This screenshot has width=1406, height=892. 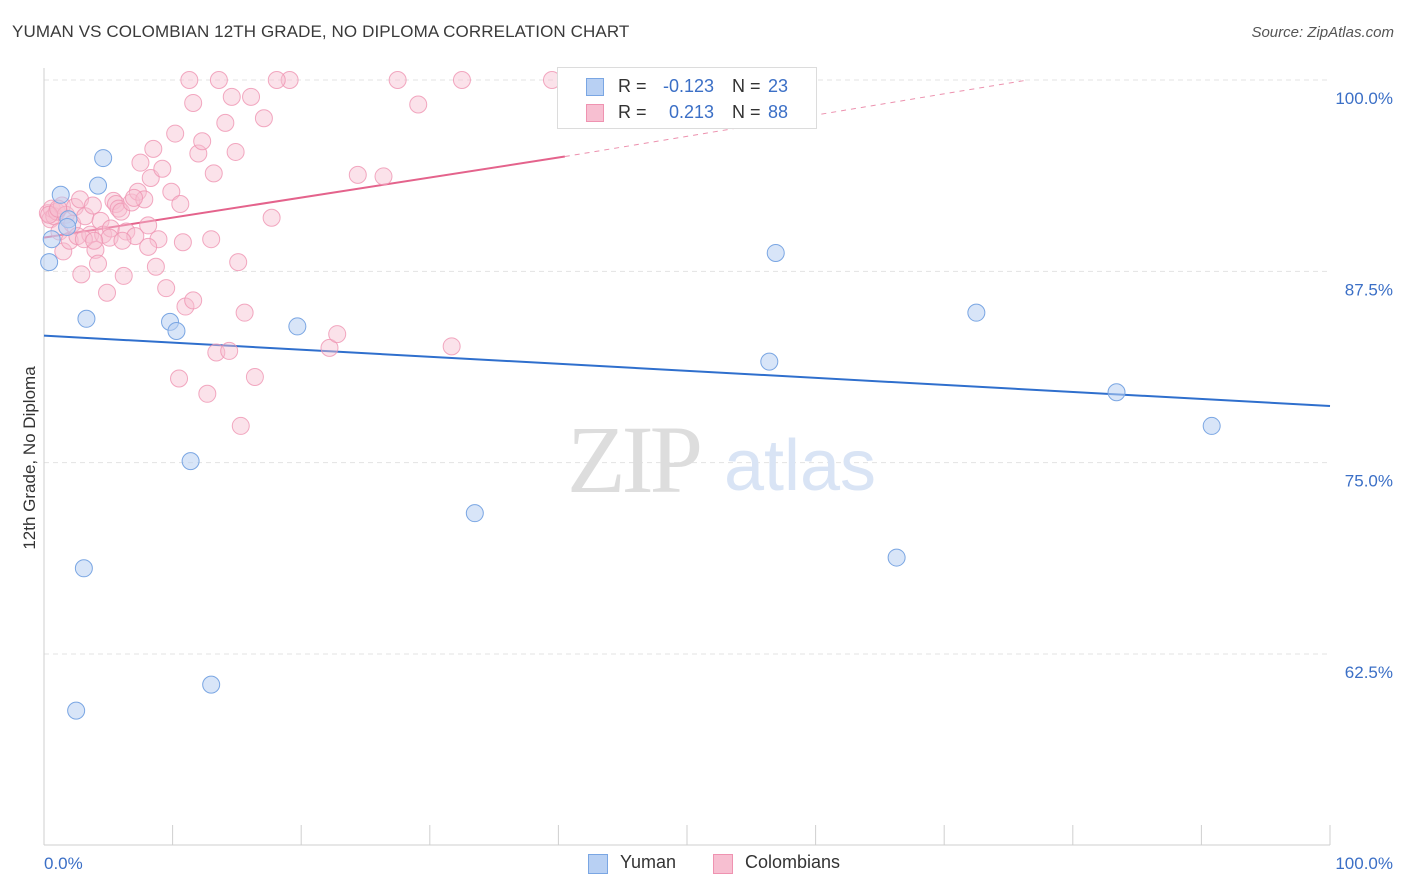 What do you see at coordinates (1364, 98) in the screenshot?
I see `y-tick-label: 100.0%` at bounding box center [1364, 98].